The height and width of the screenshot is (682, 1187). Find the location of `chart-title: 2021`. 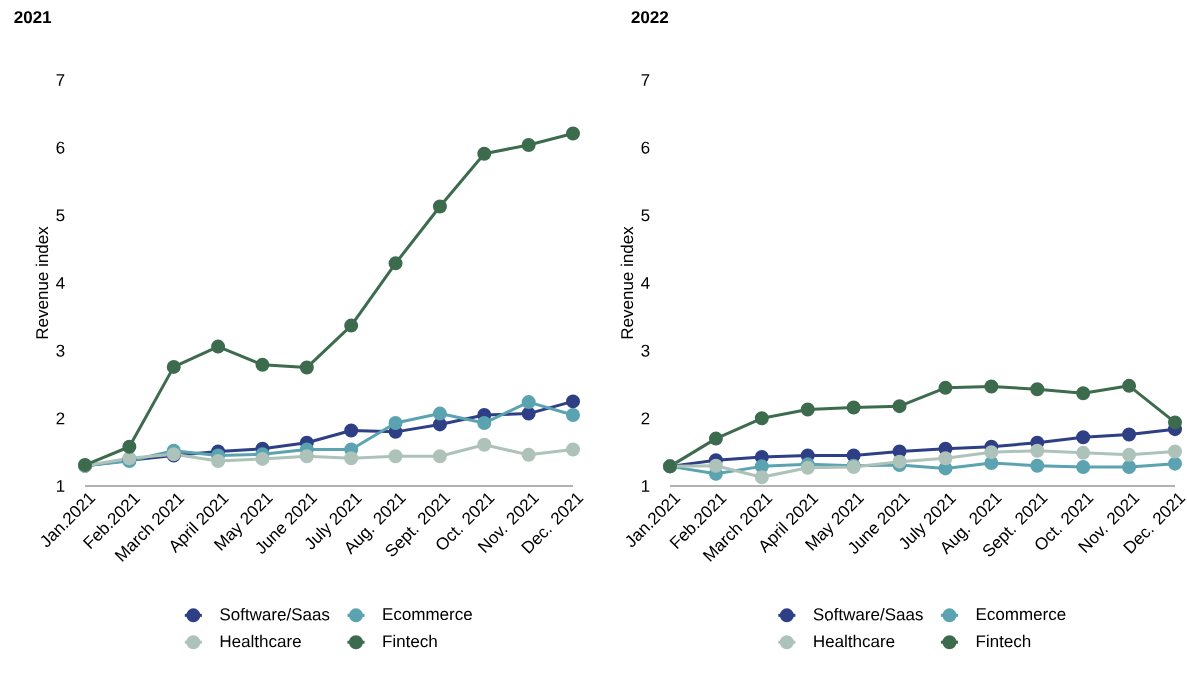

chart-title: 2021 is located at coordinates (33, 17).